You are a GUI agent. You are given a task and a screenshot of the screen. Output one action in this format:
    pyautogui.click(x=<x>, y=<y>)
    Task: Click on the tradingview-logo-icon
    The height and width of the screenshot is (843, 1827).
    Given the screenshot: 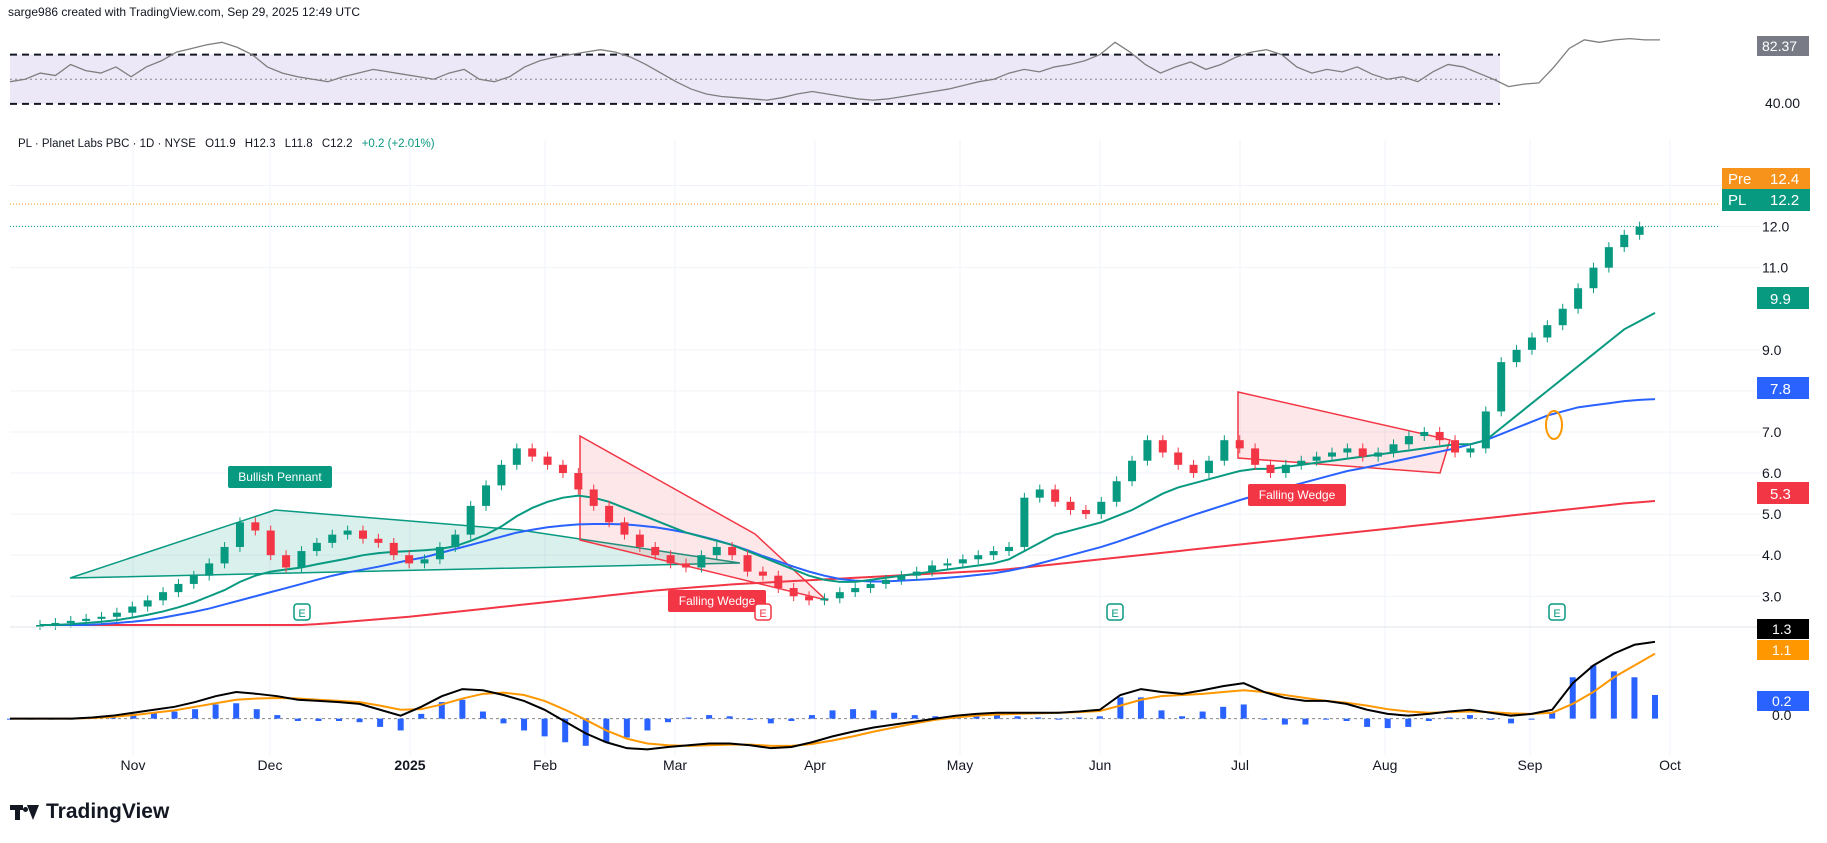 What is the action you would take?
    pyautogui.click(x=25, y=812)
    